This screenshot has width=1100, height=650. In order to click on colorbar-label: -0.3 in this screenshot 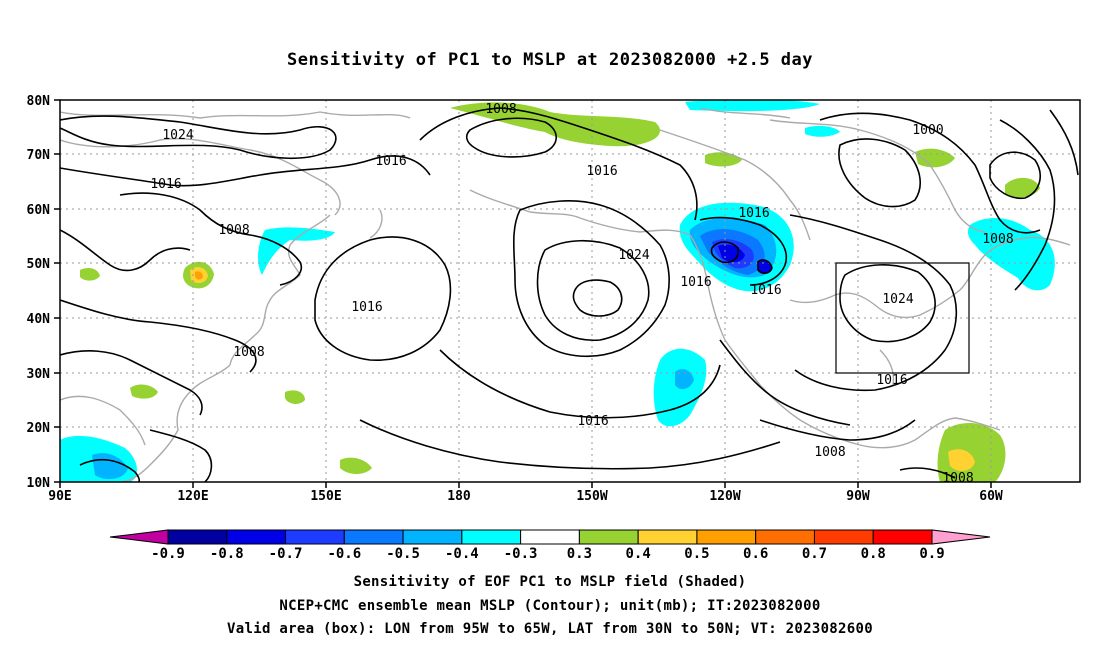, I will do `click(521, 554)`.